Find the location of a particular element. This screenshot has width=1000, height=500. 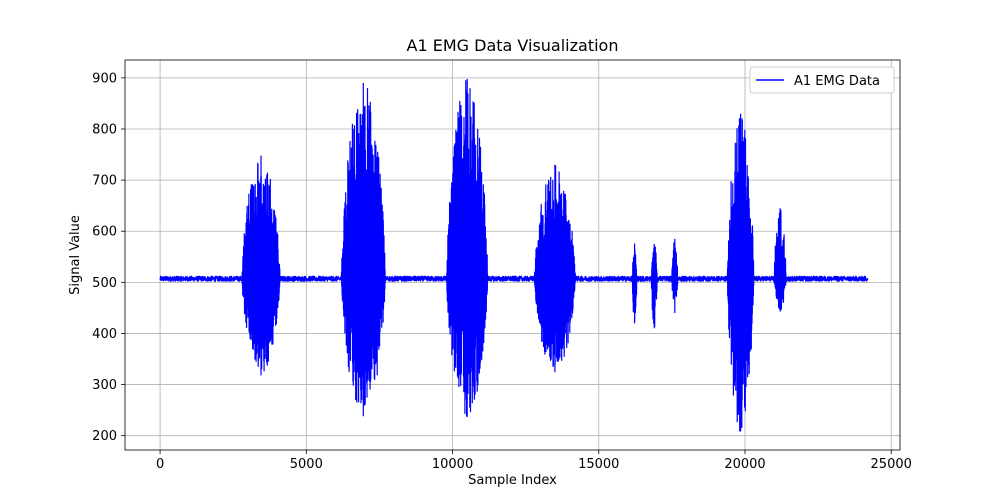

x-tick-label: 5000 is located at coordinates (306, 464).